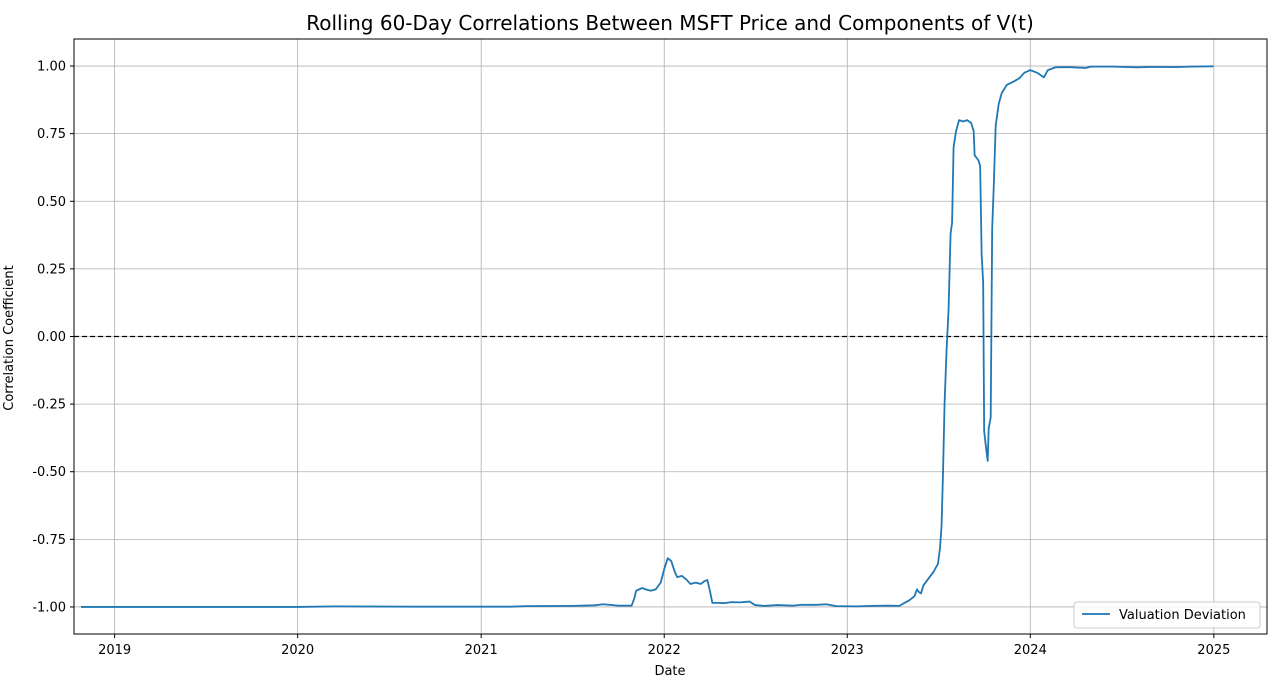  What do you see at coordinates (669, 671) in the screenshot?
I see `x-axis-label: Date` at bounding box center [669, 671].